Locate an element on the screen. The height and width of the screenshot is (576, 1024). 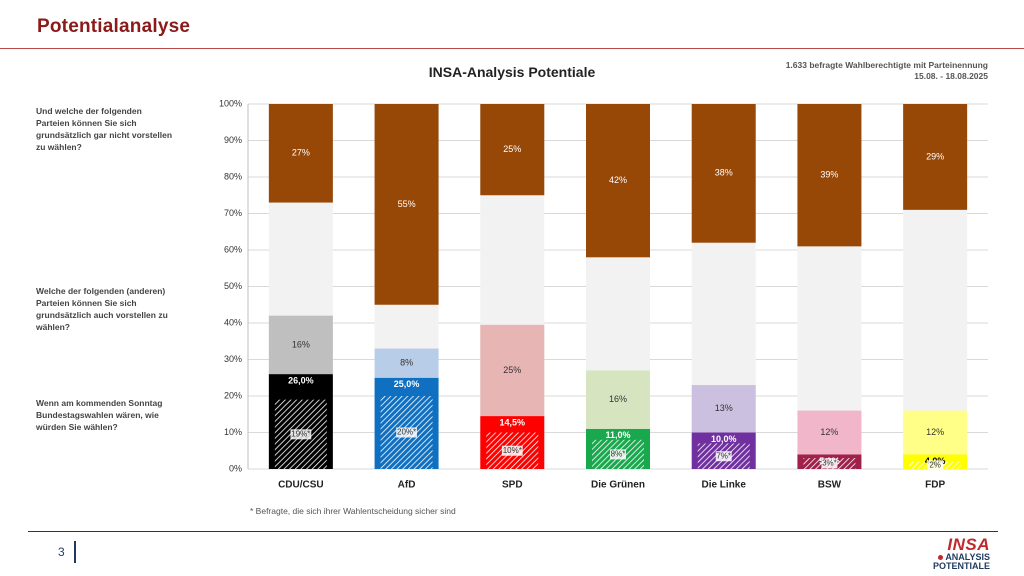
label-never: 29% is located at coordinates (935, 156).